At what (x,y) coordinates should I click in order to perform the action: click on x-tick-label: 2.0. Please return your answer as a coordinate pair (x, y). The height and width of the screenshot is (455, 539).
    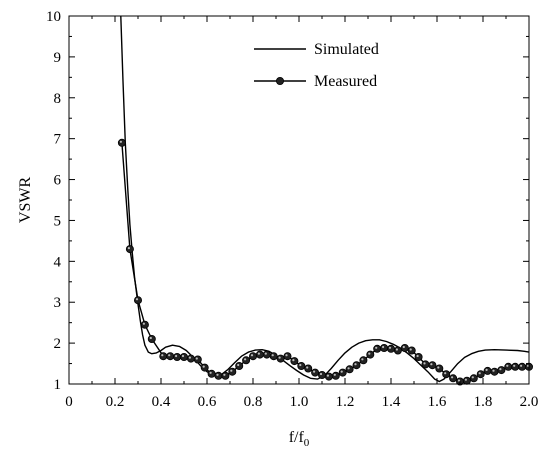
    Looking at the image, I should click on (529, 402).